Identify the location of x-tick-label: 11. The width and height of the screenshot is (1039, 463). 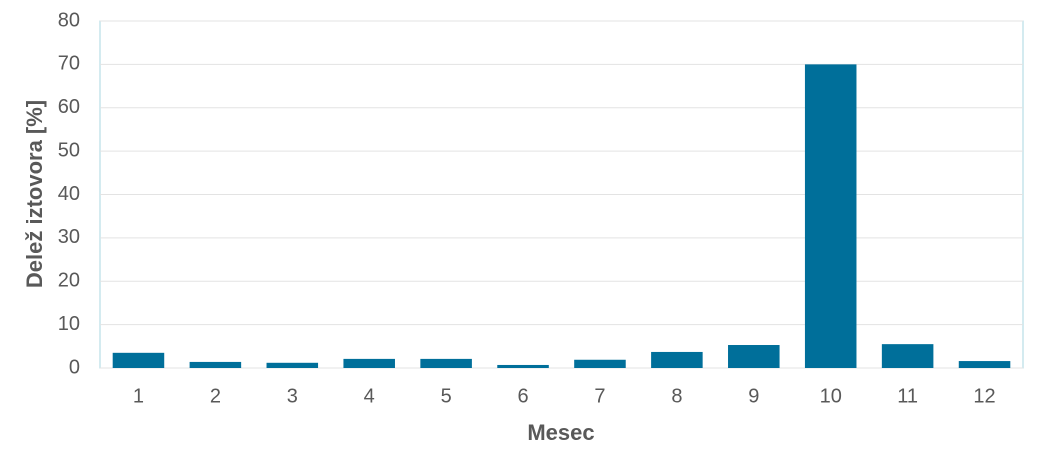
(907, 396).